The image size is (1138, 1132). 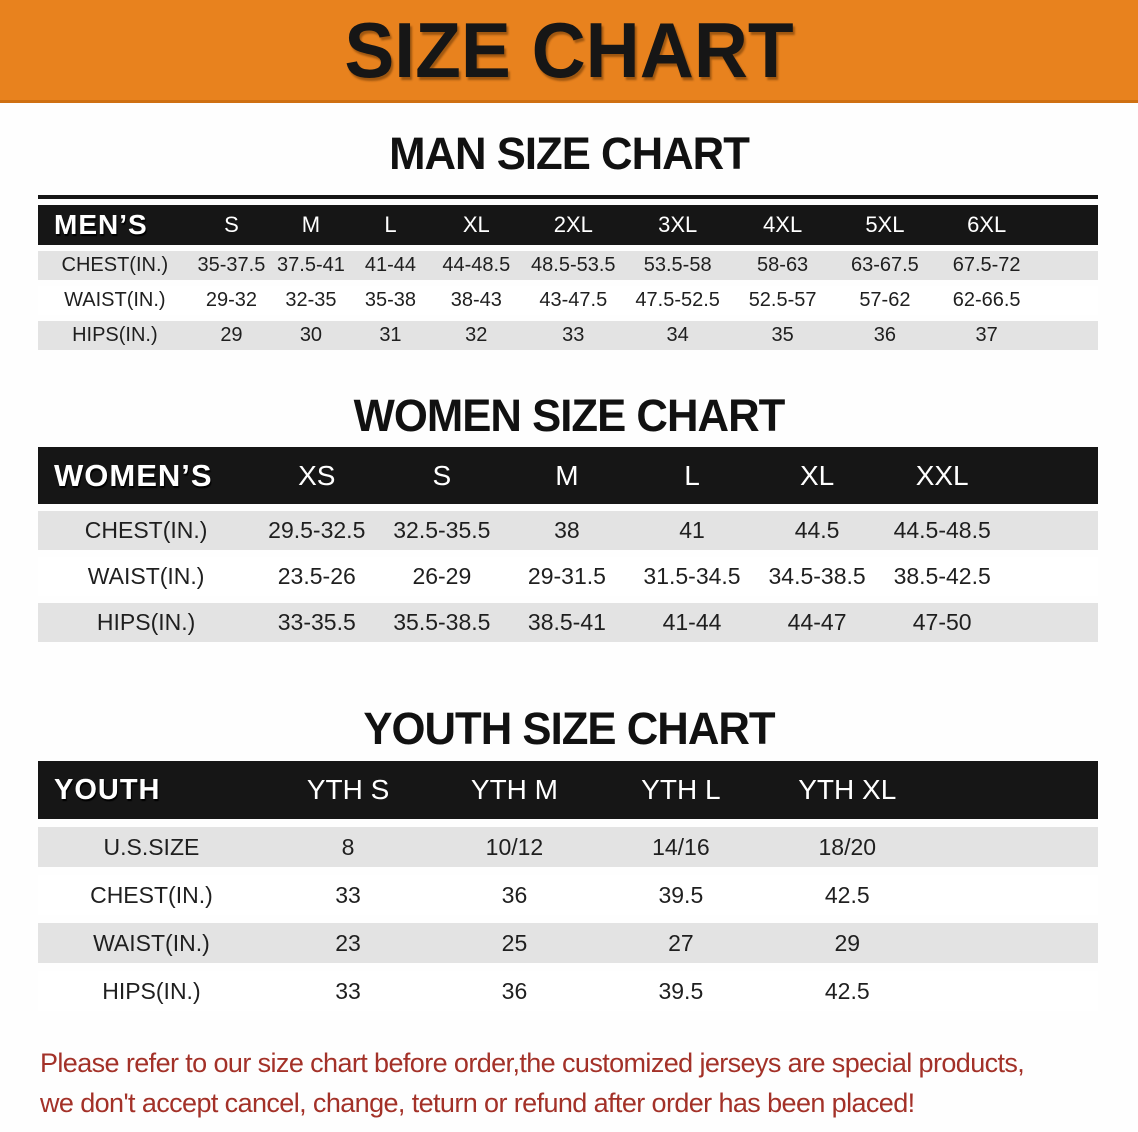 I want to click on size-column-header: 3XL, so click(x=678, y=225).